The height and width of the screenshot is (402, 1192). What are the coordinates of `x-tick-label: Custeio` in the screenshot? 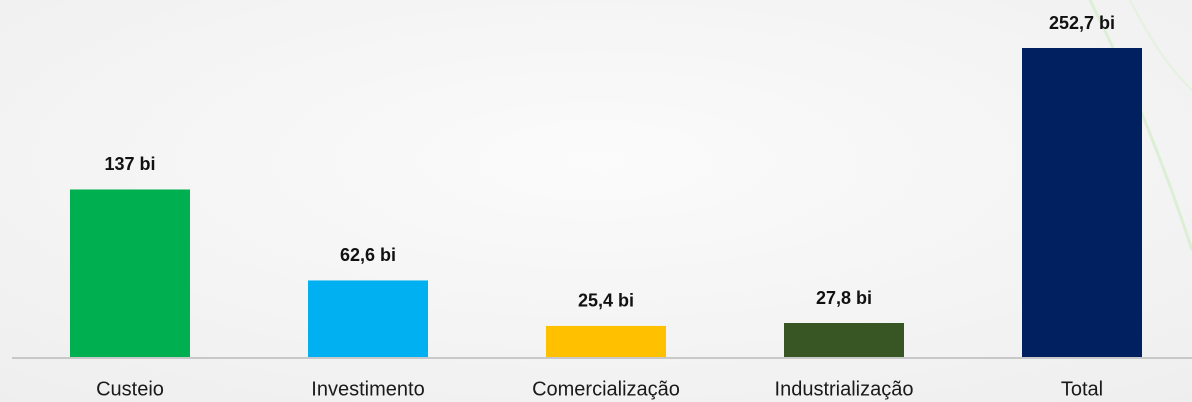 It's located at (130, 389).